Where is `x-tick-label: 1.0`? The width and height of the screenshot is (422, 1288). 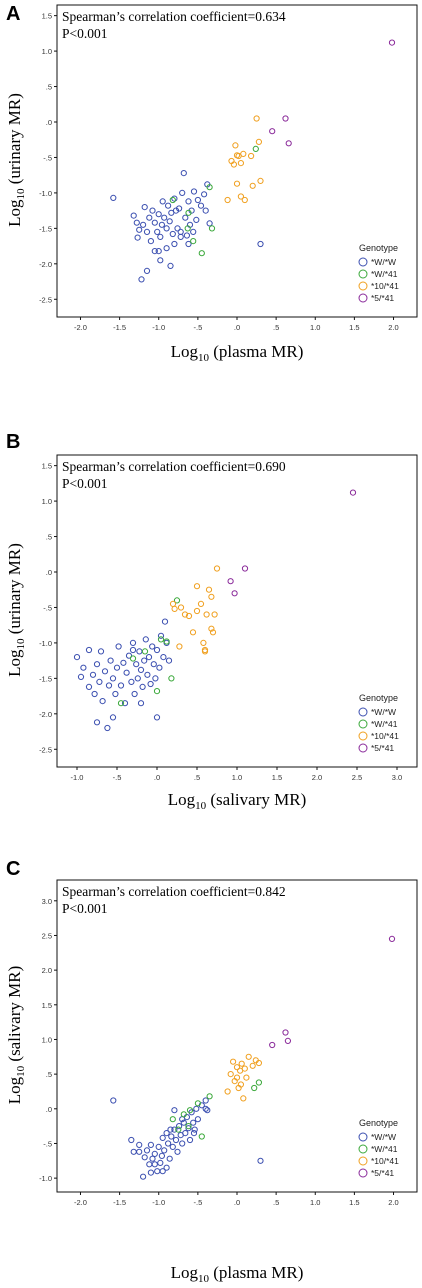
x-tick-label: 1.0 is located at coordinates (237, 777).